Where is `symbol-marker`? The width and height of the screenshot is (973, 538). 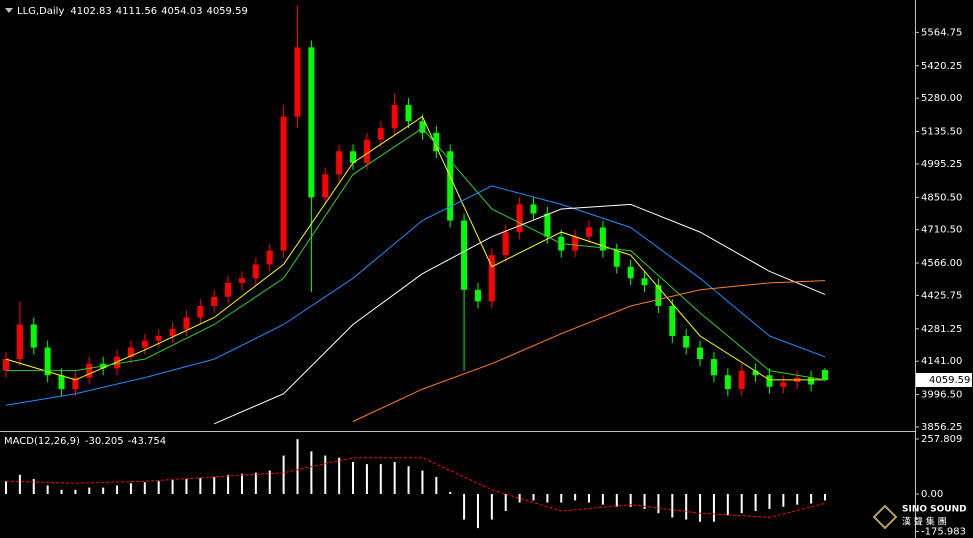 symbol-marker is located at coordinates (9, 10).